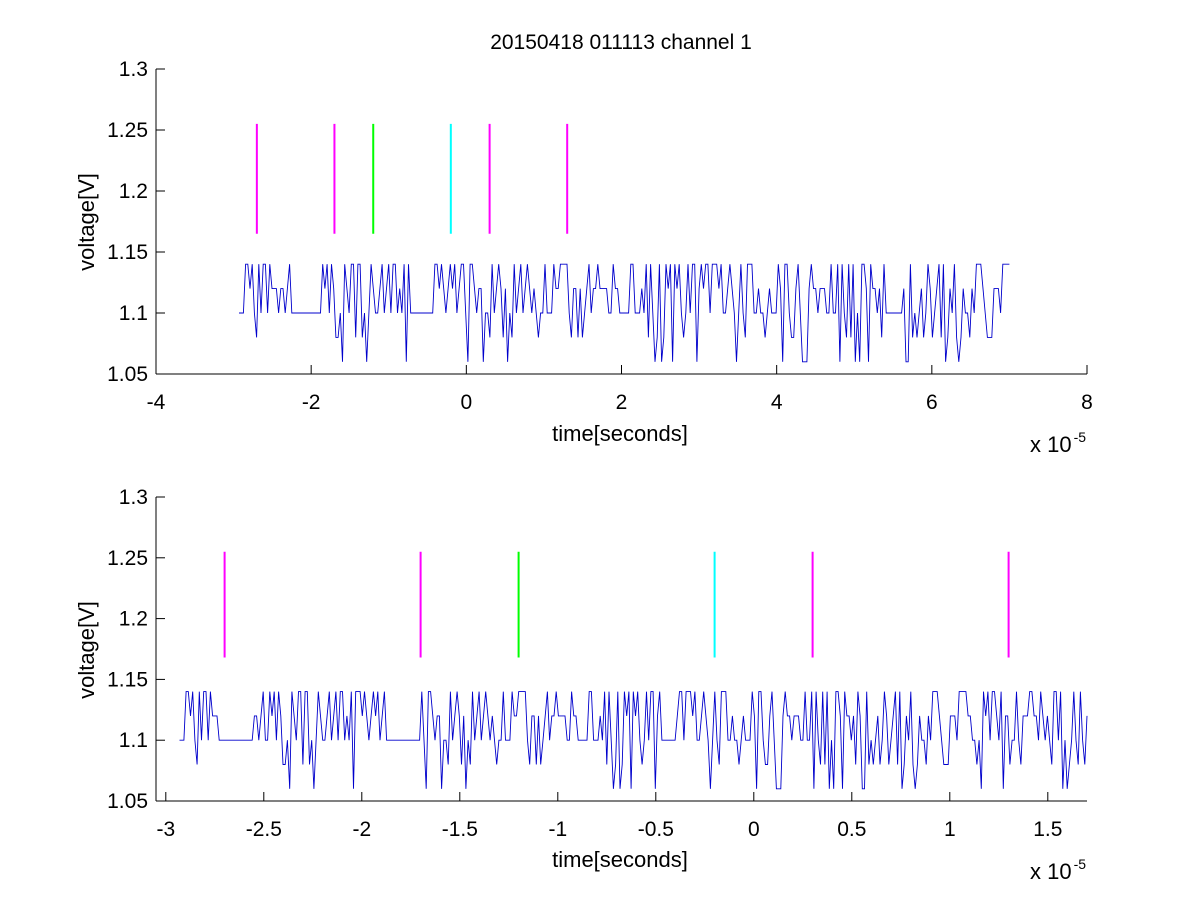  What do you see at coordinates (777, 402) in the screenshot?
I see `x-tick-label: 4` at bounding box center [777, 402].